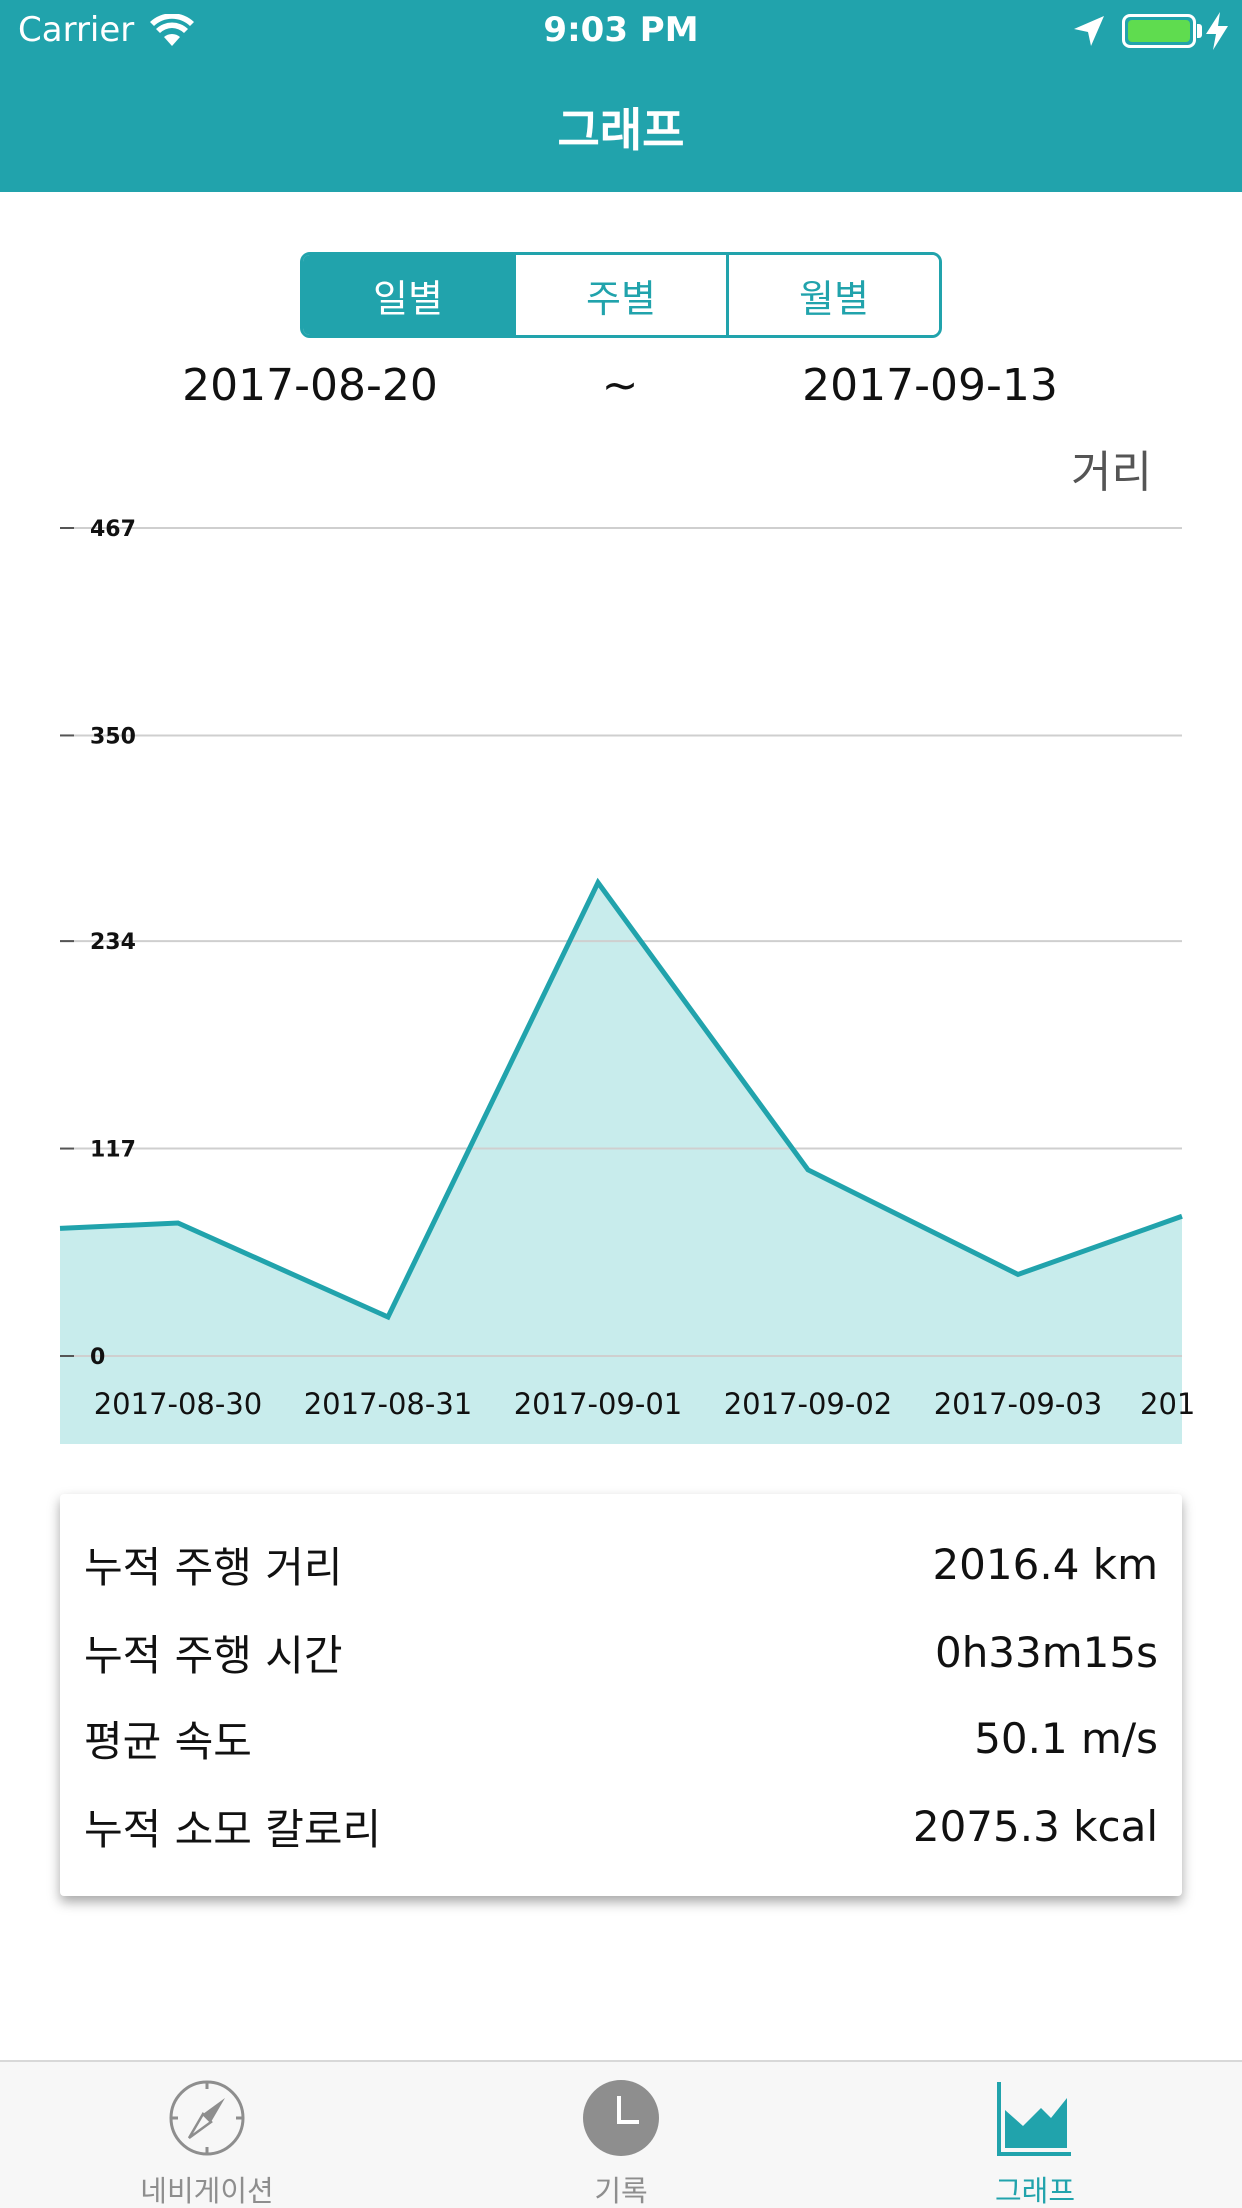 The width and height of the screenshot is (1242, 2208). Describe the element at coordinates (621, 1826) in the screenshot. I see `summary-row-calories: 누적 소모 칼로리 2075.3 kcal` at that location.